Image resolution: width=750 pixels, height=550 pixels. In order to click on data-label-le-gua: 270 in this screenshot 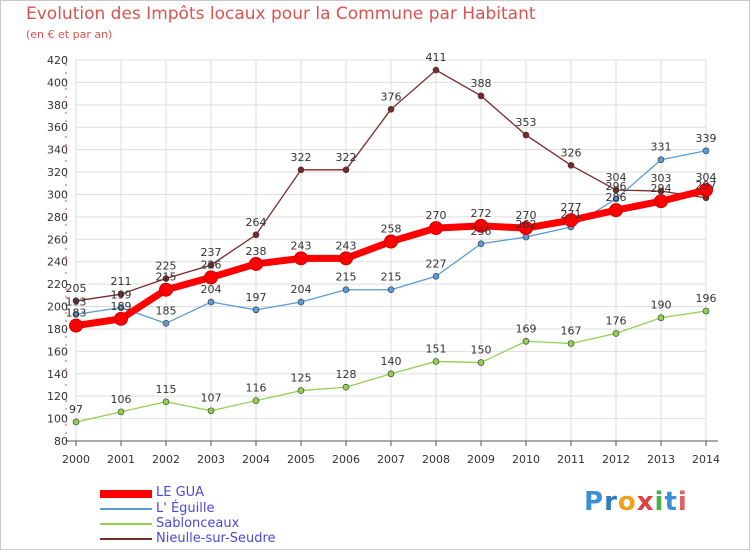, I will do `click(526, 215)`.